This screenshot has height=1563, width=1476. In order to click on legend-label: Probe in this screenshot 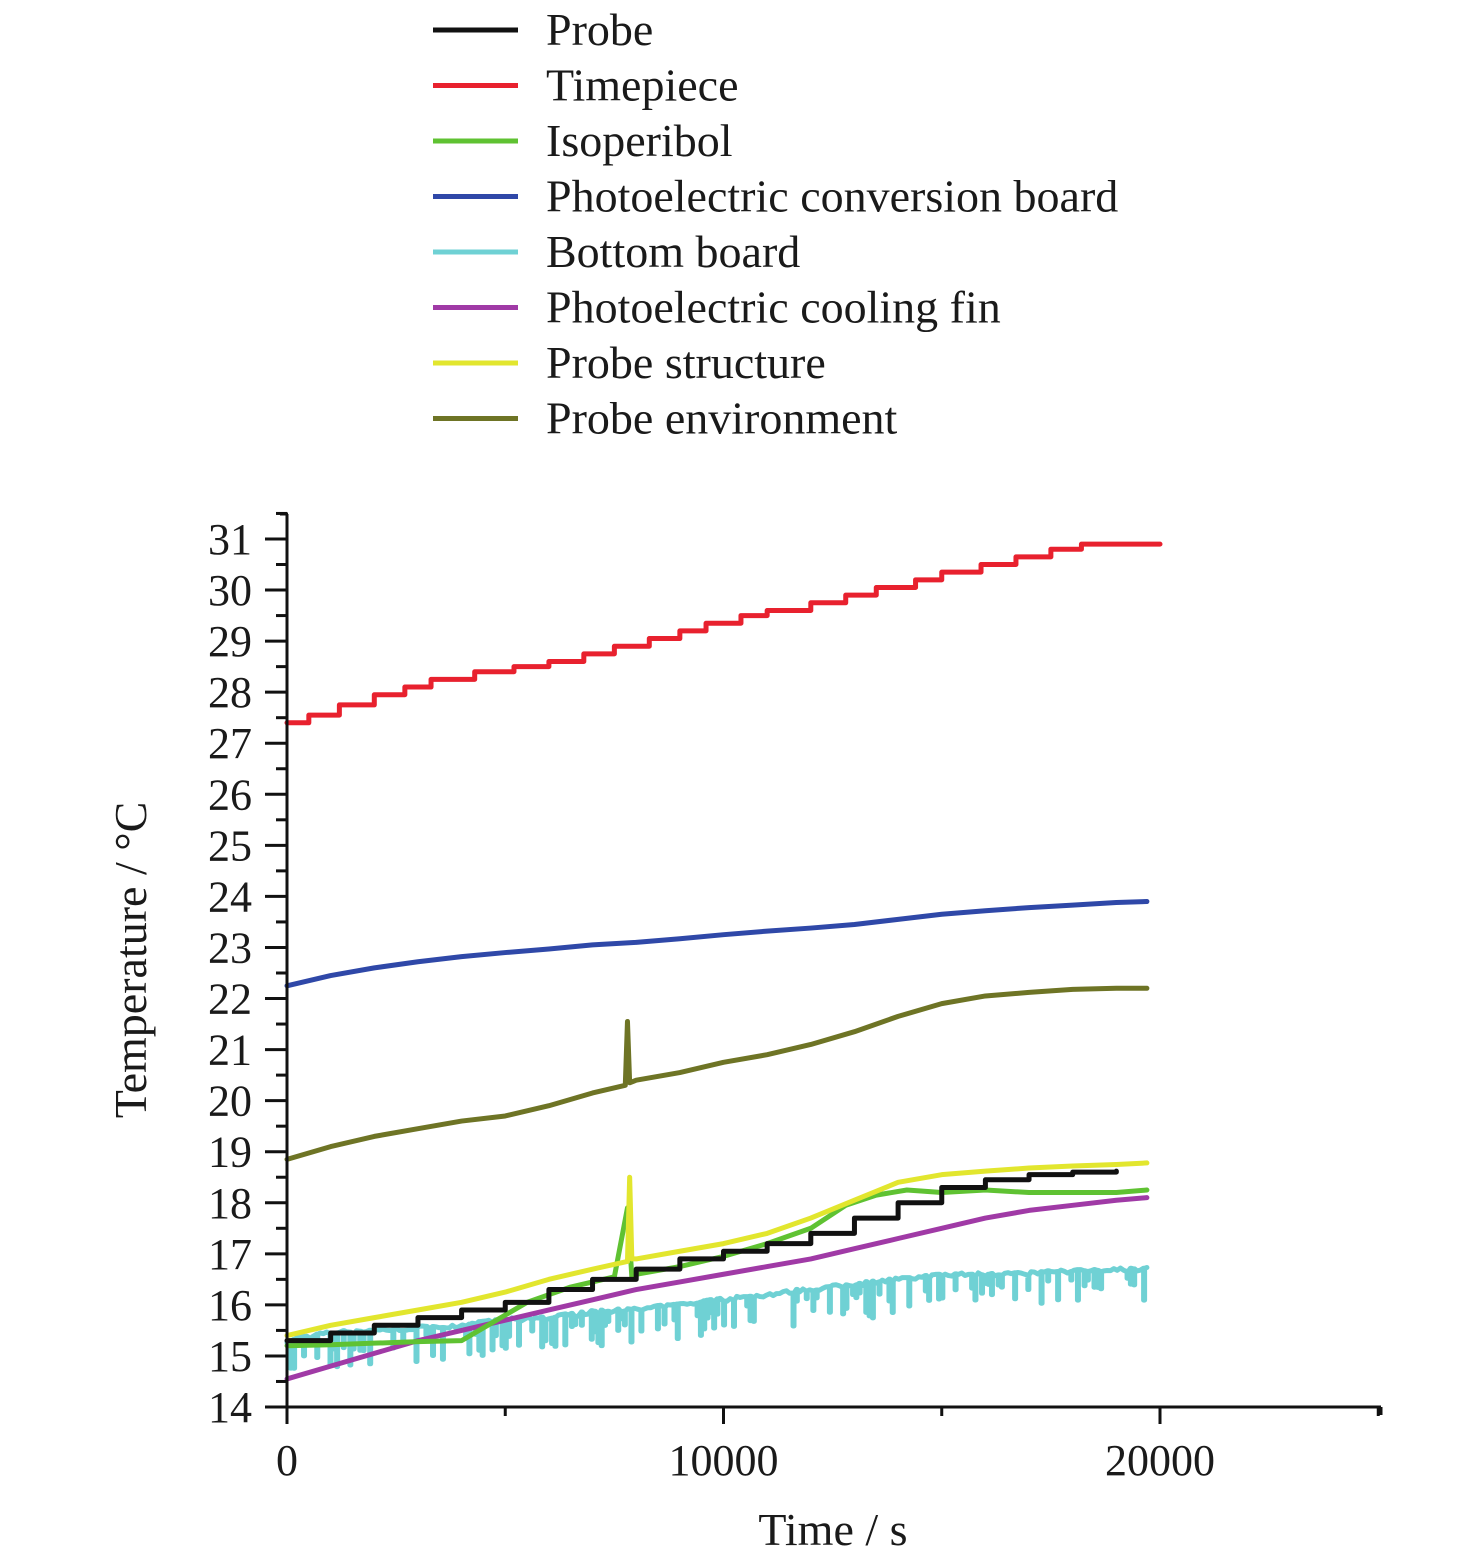, I will do `click(599, 29)`.